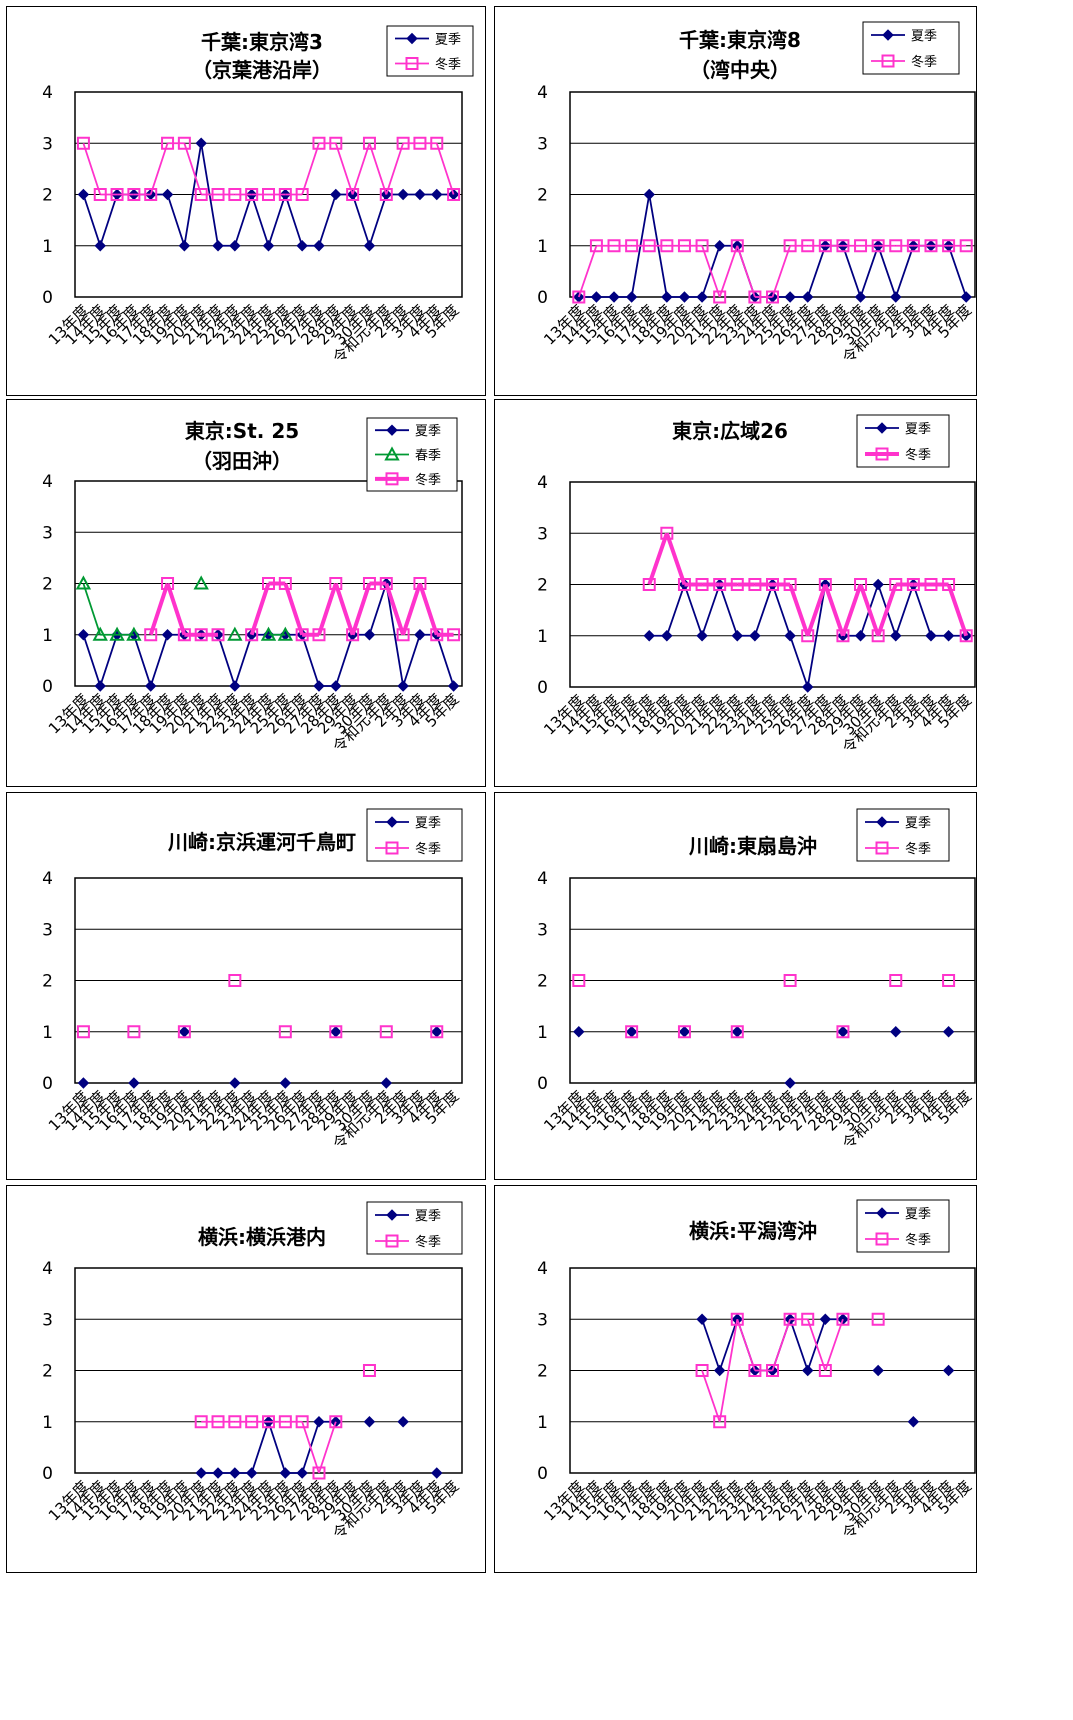 Image resolution: width=1073 pixels, height=1720 pixels. What do you see at coordinates (47, 687) in the screenshot?
I see `y-tick-label: 0` at bounding box center [47, 687].